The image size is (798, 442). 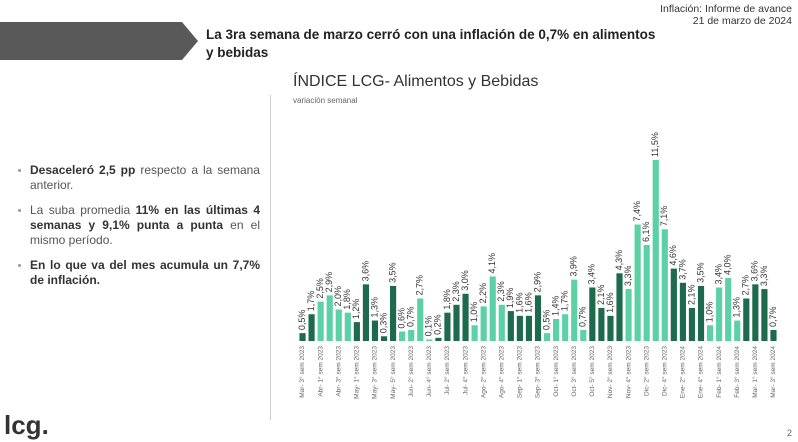 I want to click on x-tick-label: Nov- 2° sem 2023, so click(x=610, y=372).